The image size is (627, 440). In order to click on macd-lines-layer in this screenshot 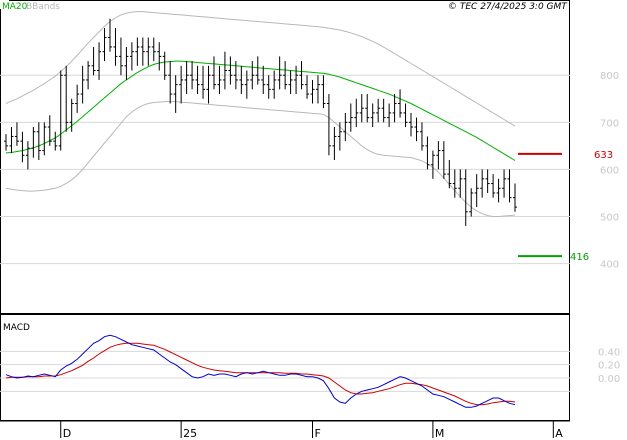, I will do `click(260, 371)`.